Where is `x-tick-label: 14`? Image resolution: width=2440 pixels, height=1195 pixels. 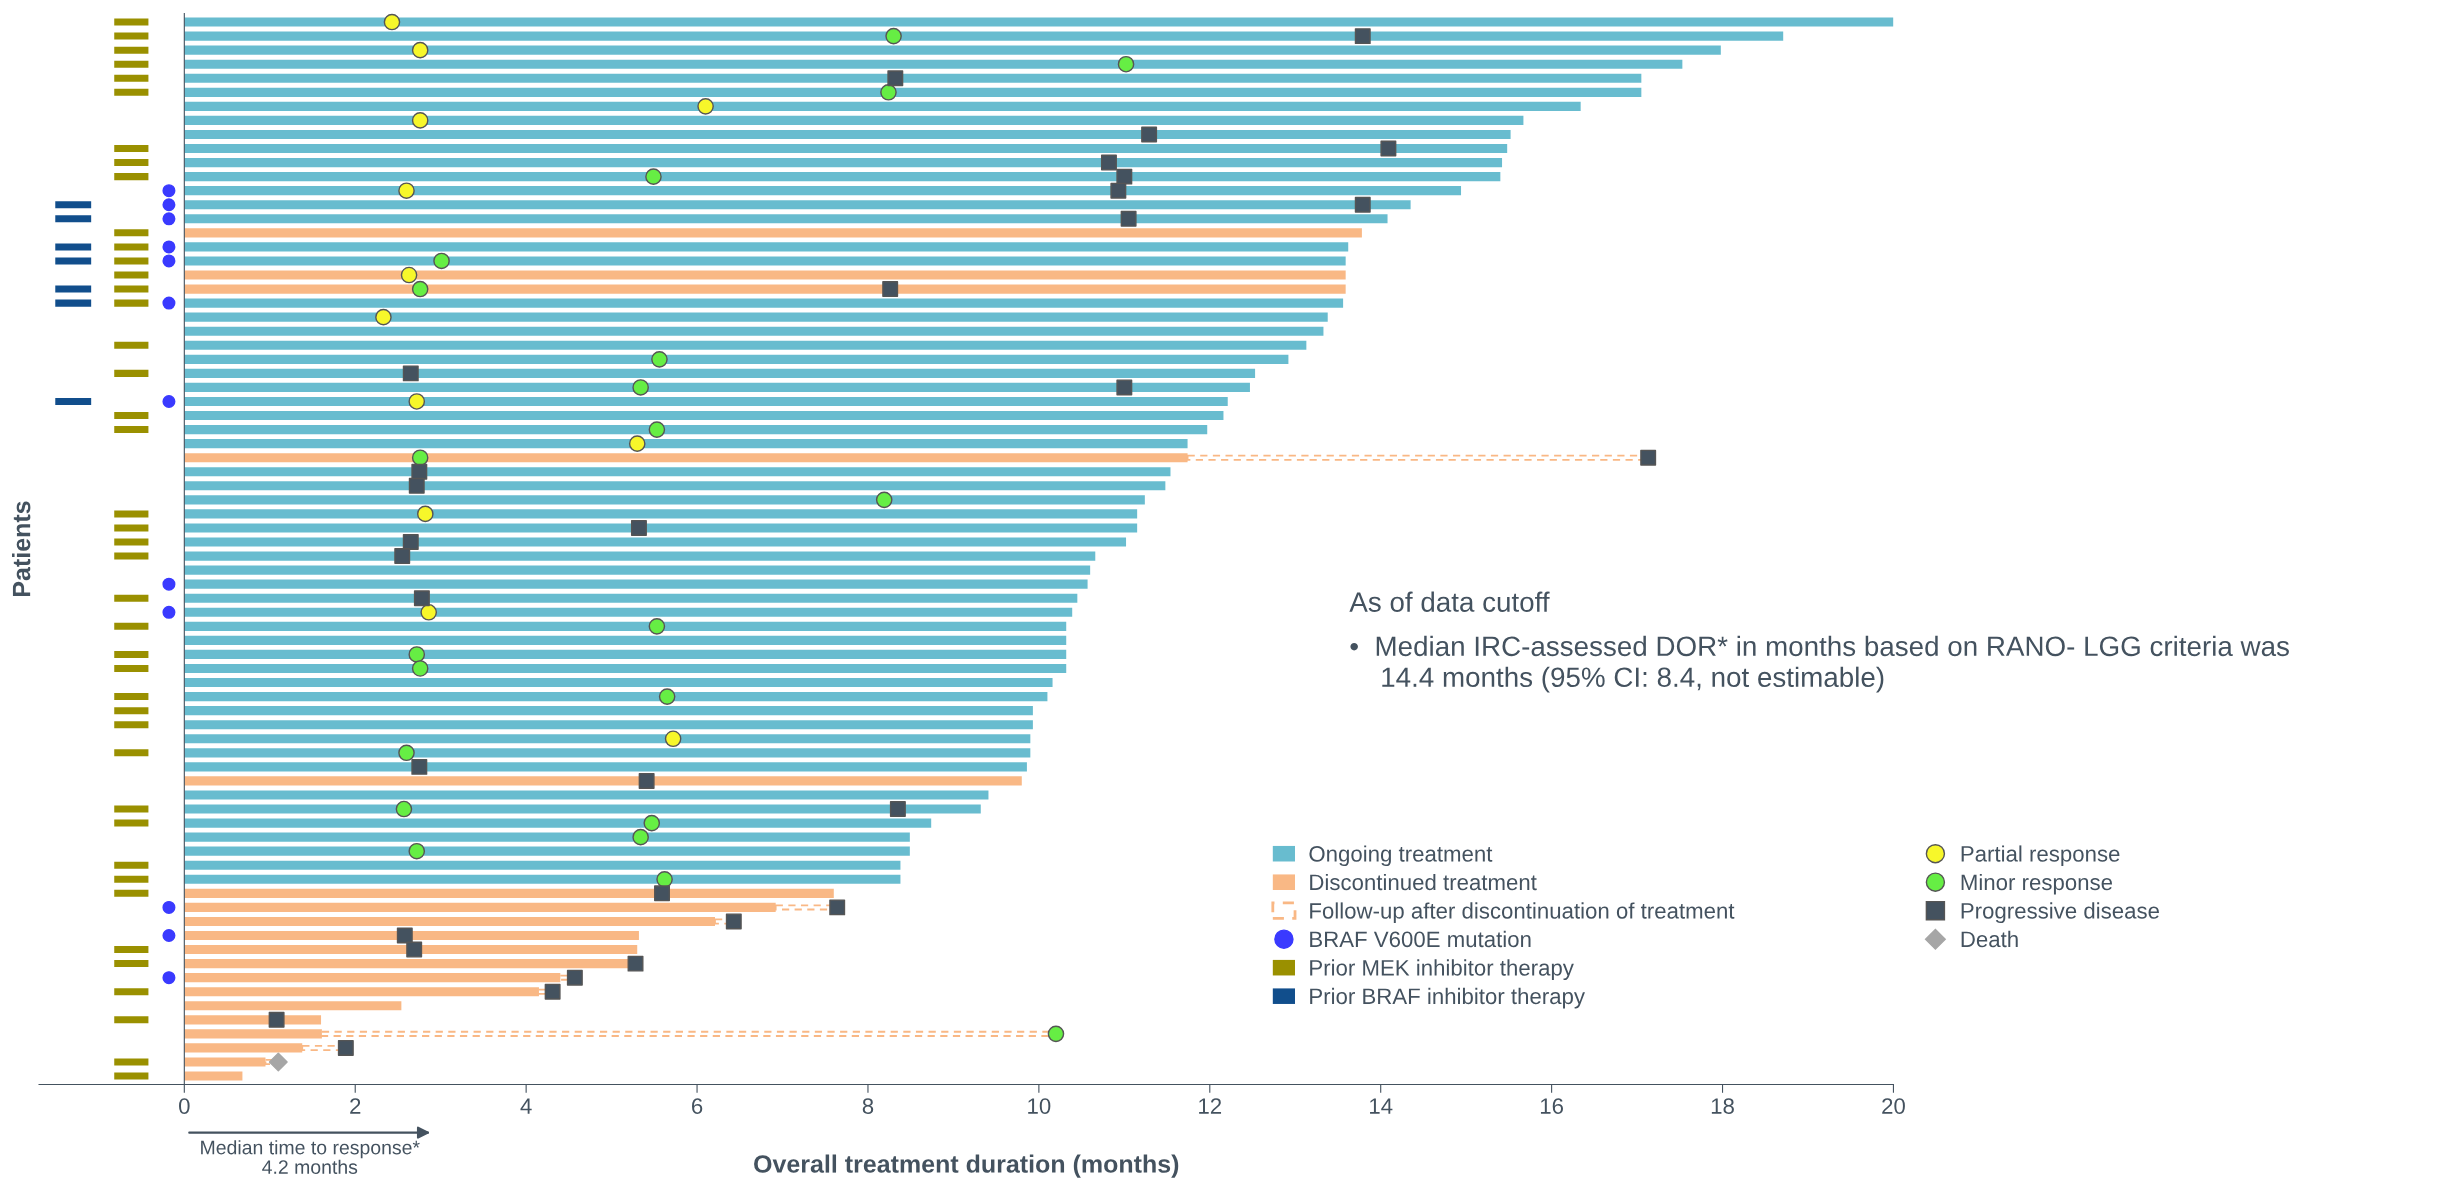 x-tick-label: 14 is located at coordinates (1381, 1106).